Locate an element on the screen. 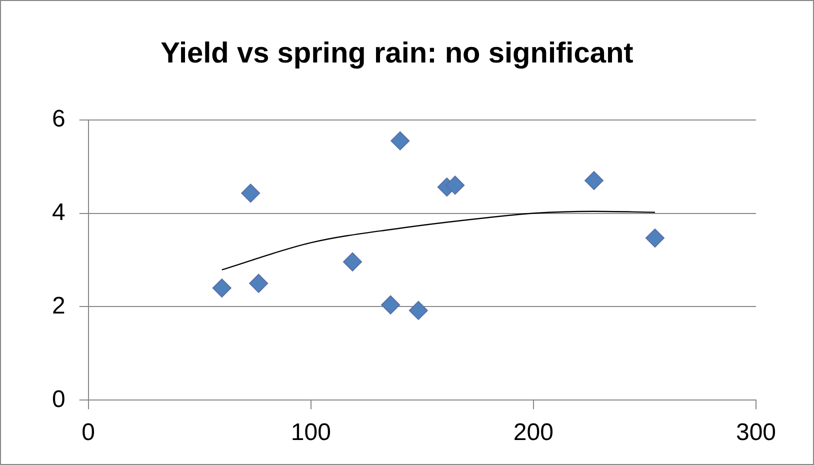  x-tick-label: 100 is located at coordinates (310, 432).